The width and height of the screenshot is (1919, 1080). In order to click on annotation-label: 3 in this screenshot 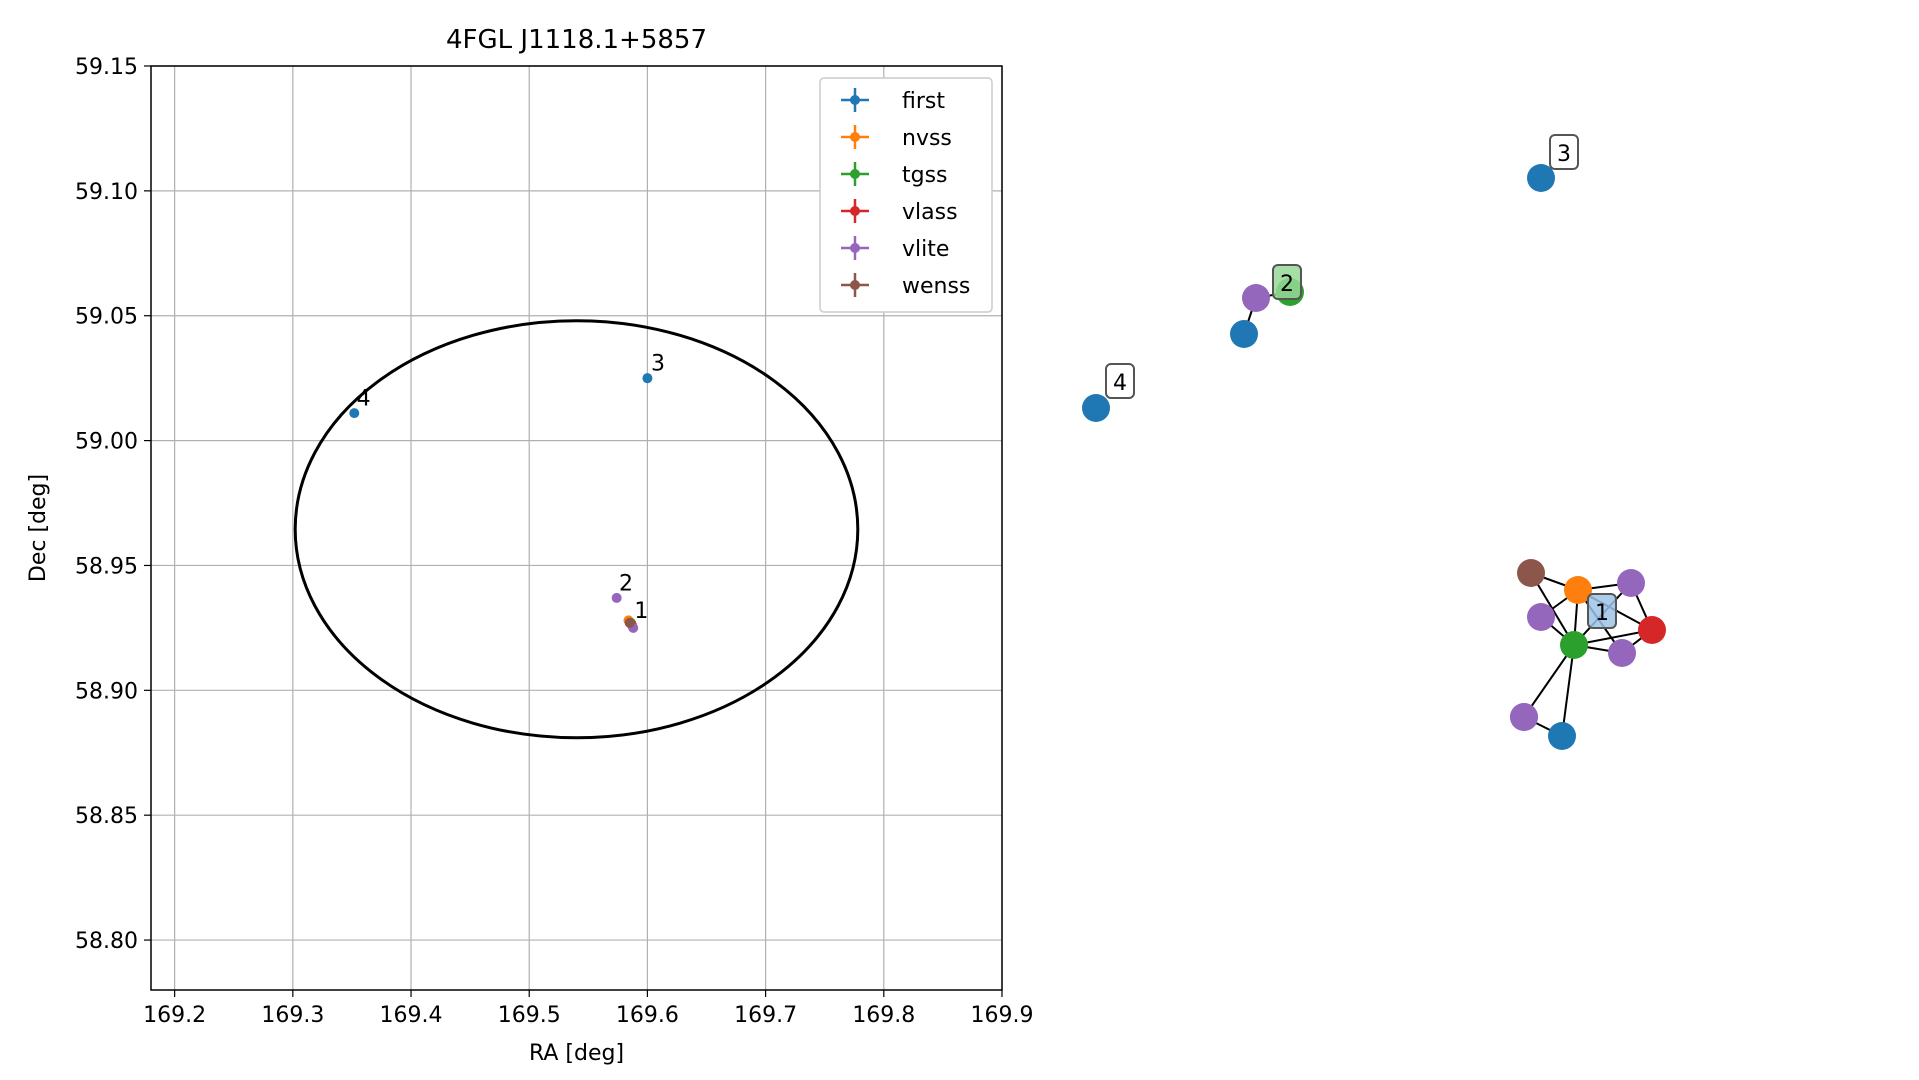, I will do `click(658, 364)`.